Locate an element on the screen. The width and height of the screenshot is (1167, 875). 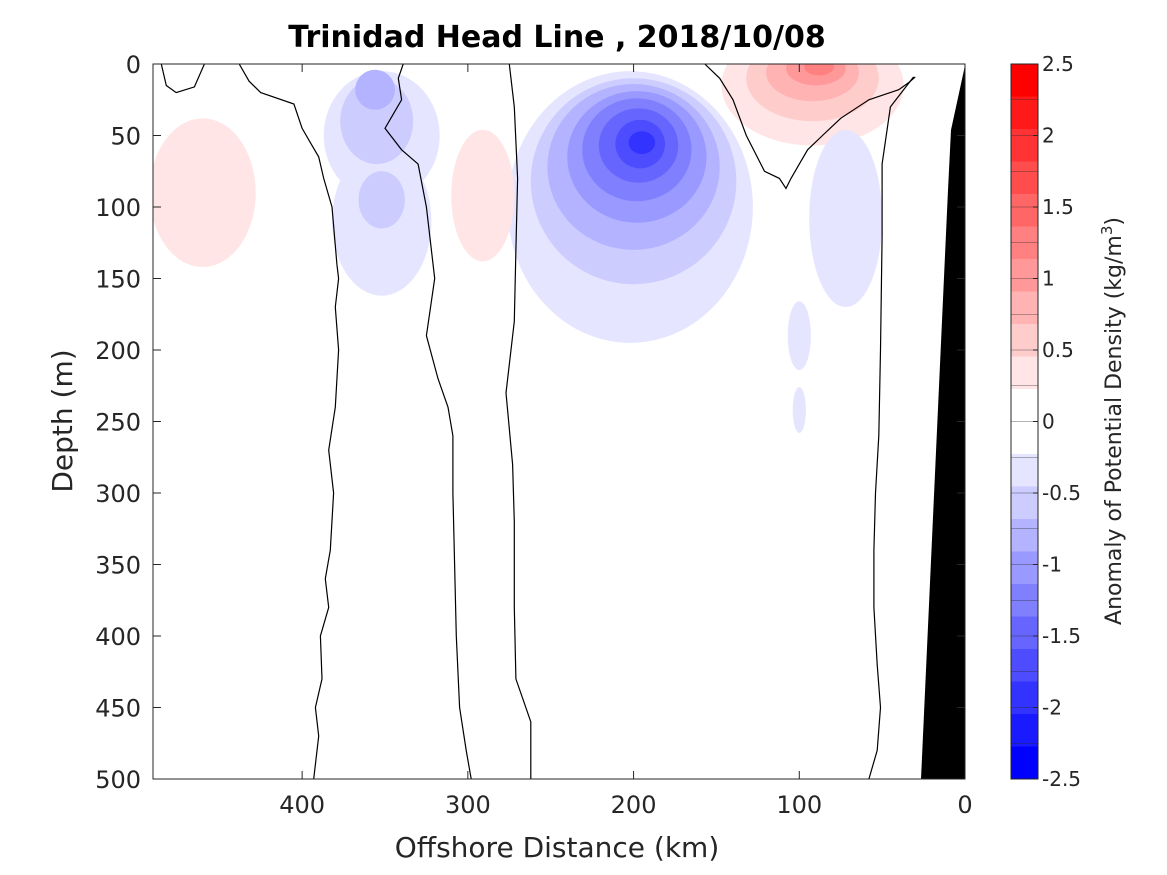
colorbar-tick-label: 0.5 is located at coordinates (1058, 350).